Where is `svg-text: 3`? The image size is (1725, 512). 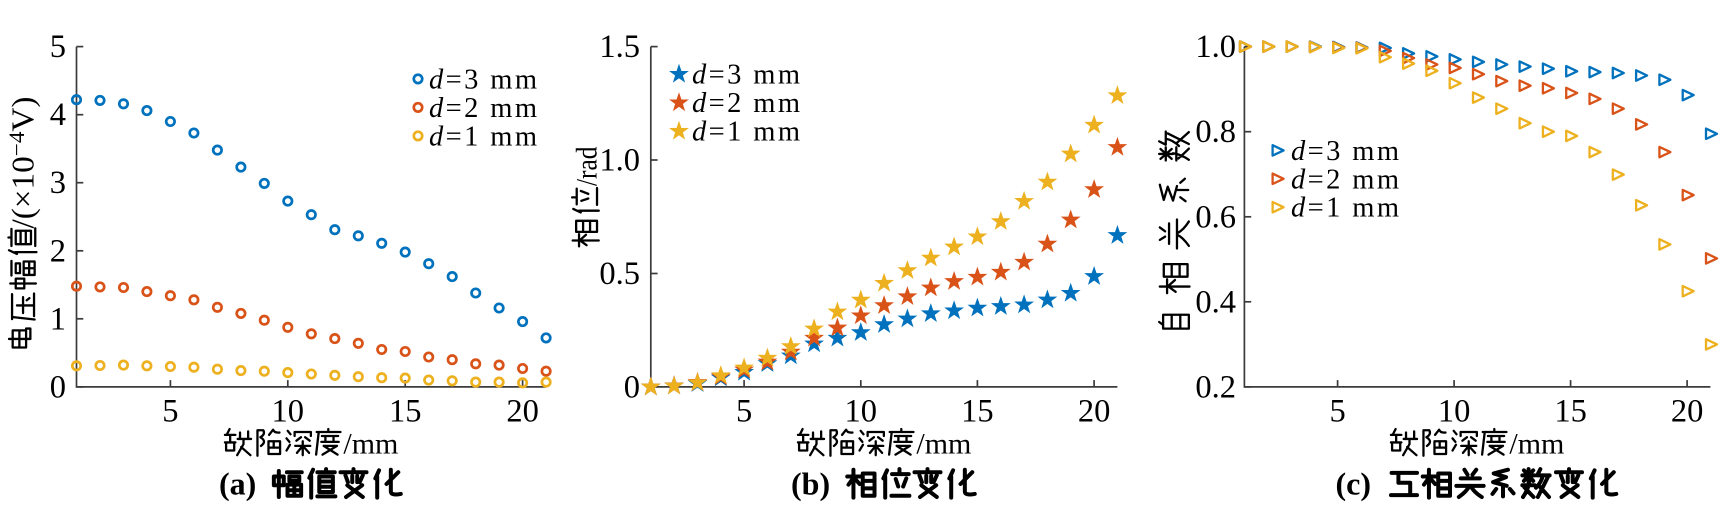 svg-text: 3 is located at coordinates (58, 183).